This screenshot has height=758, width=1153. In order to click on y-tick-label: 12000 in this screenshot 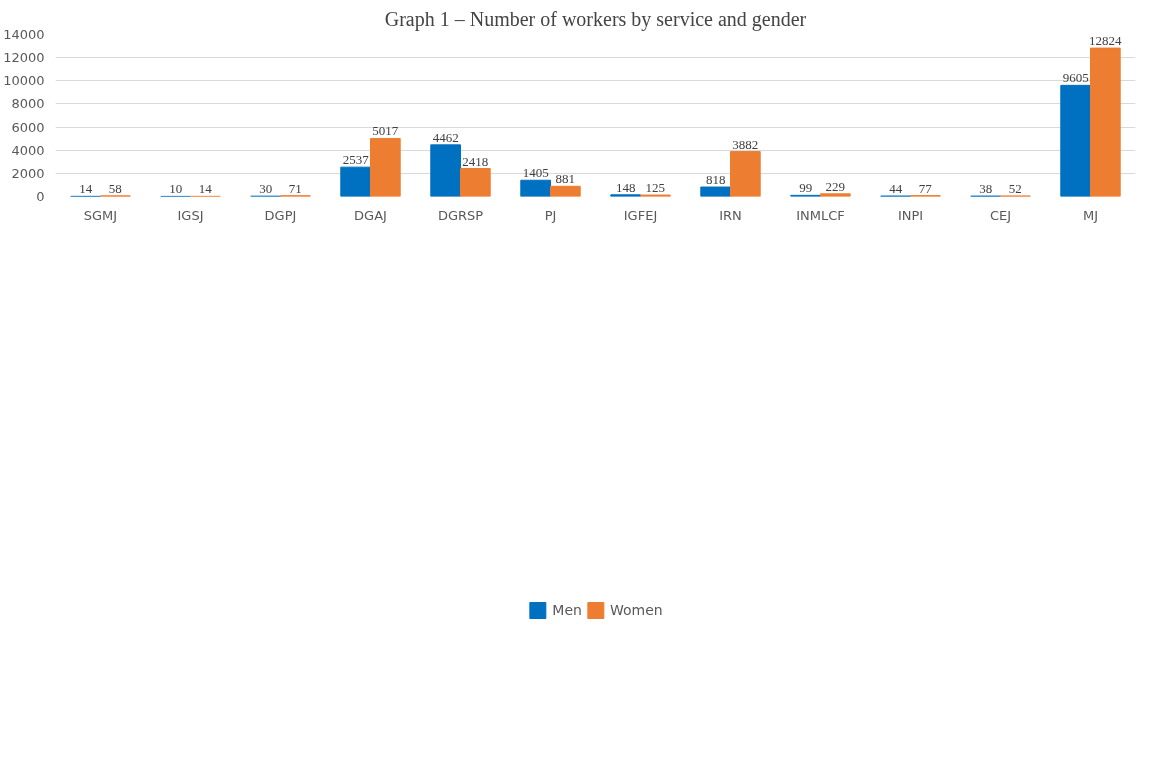, I will do `click(24, 58)`.